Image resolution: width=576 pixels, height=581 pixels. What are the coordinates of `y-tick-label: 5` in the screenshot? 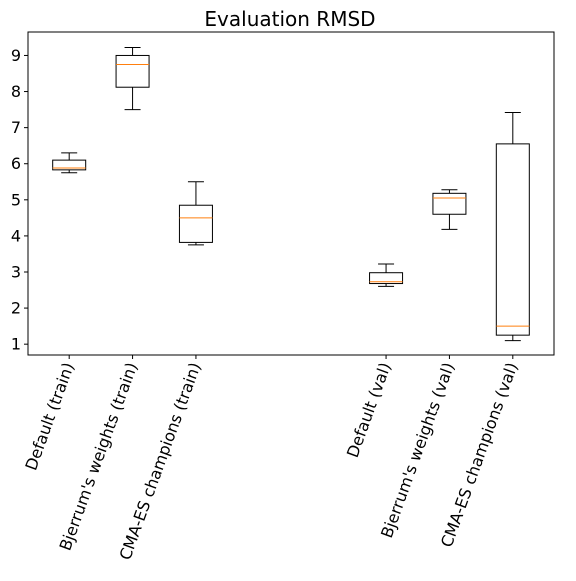 It's located at (16, 199).